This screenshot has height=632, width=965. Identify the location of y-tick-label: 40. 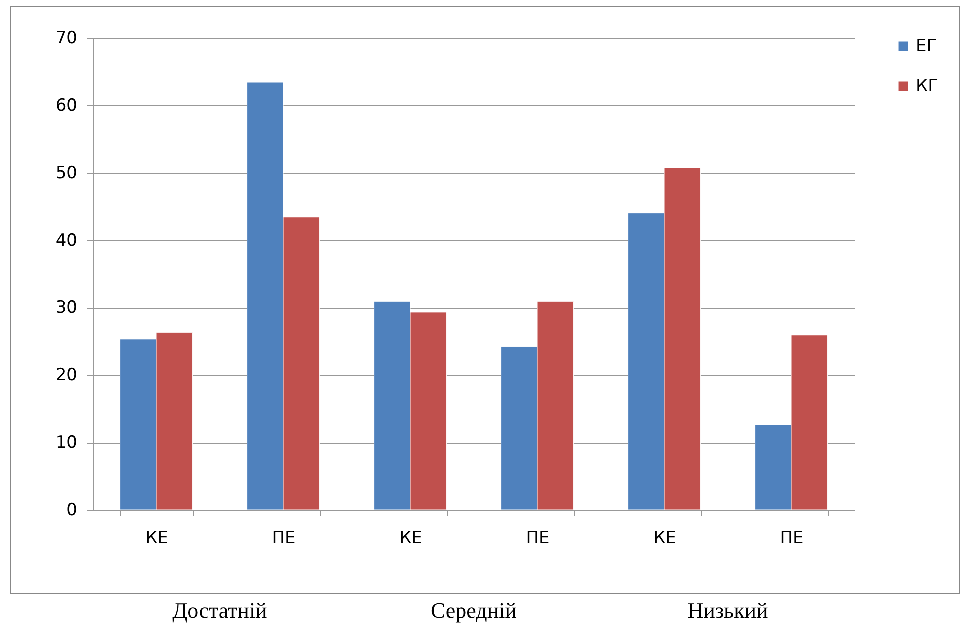
(67, 240).